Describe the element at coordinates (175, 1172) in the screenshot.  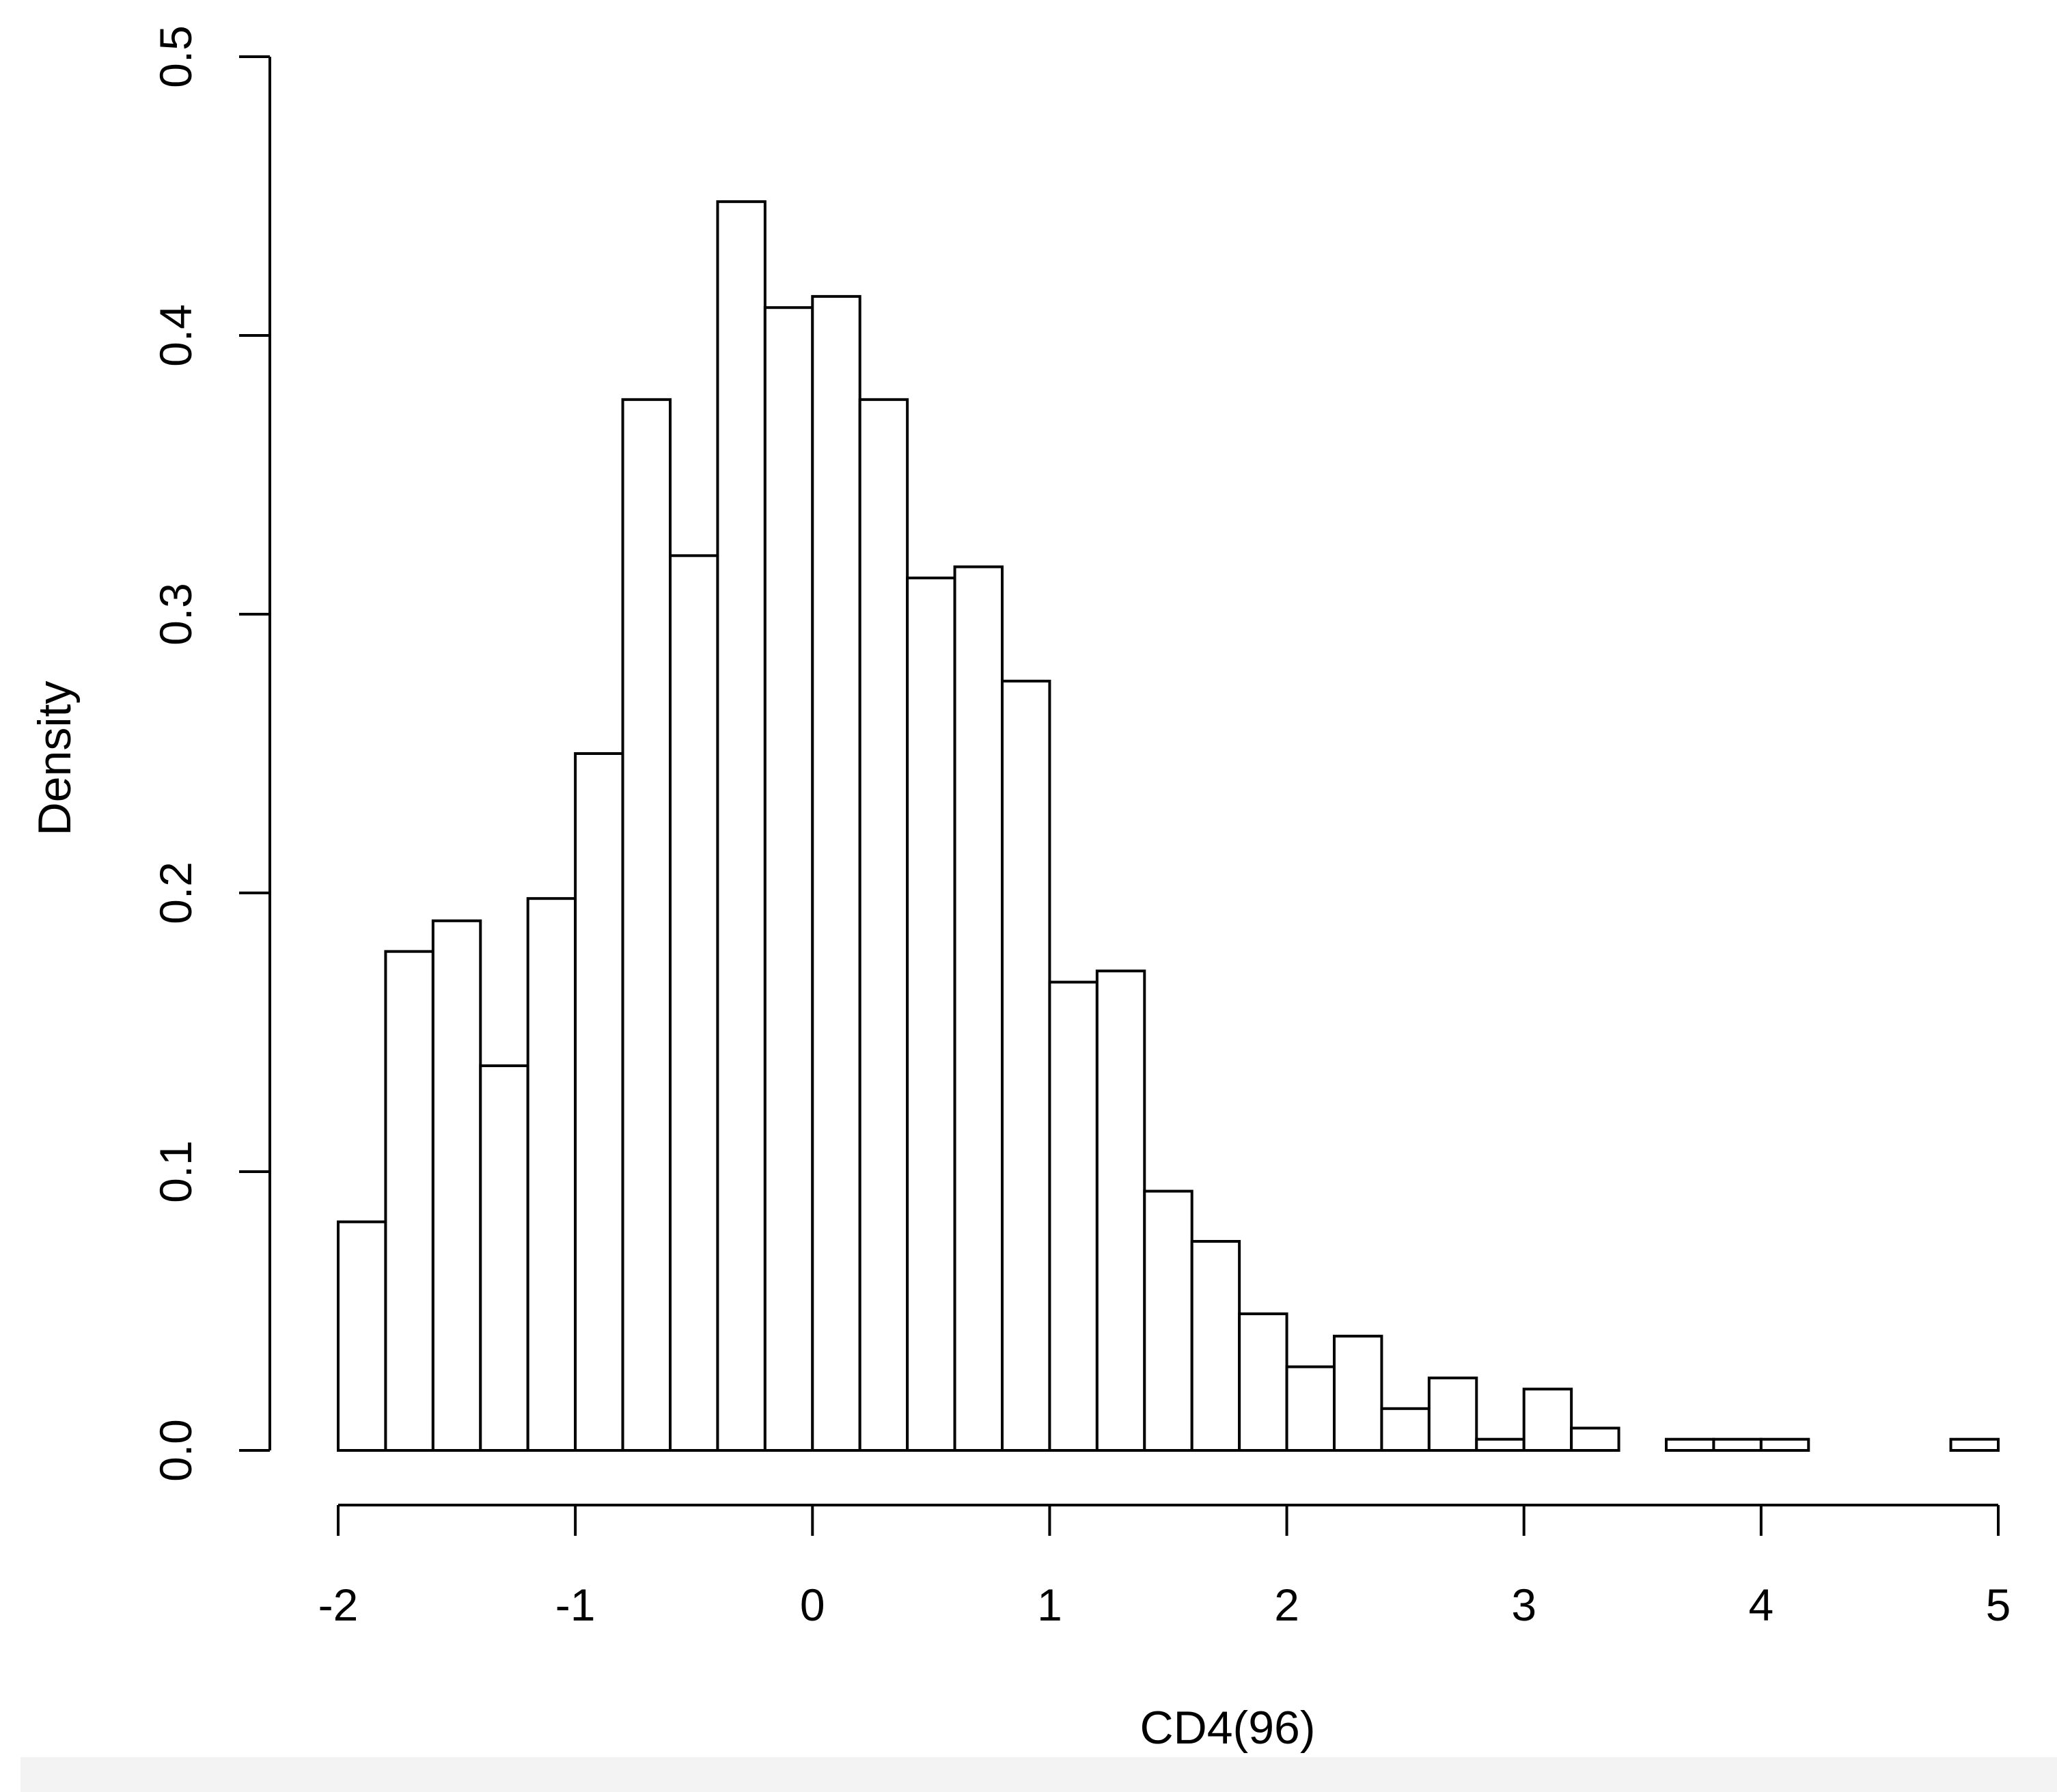
I see `y-tick-label: 0.1` at that location.